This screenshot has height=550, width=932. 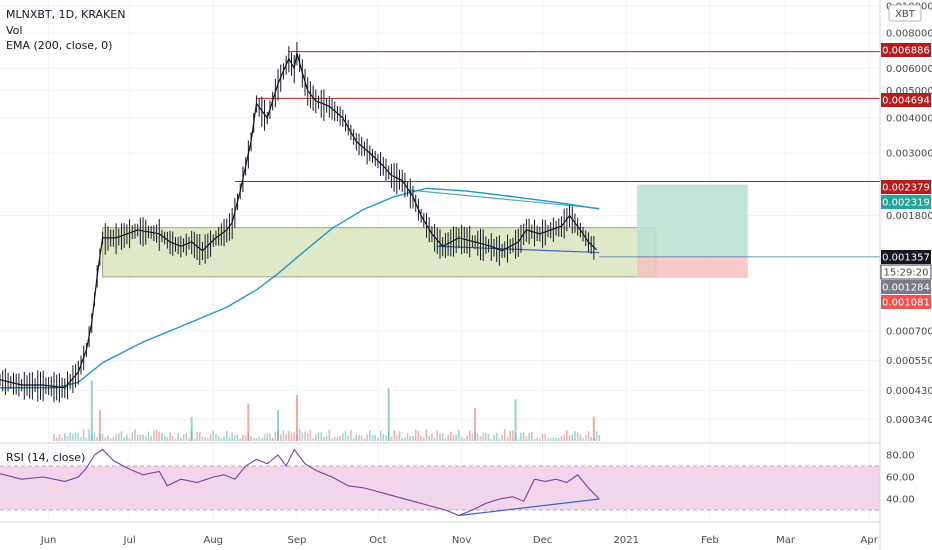 I want to click on price-tag-label: 0.004694, so click(x=906, y=101).